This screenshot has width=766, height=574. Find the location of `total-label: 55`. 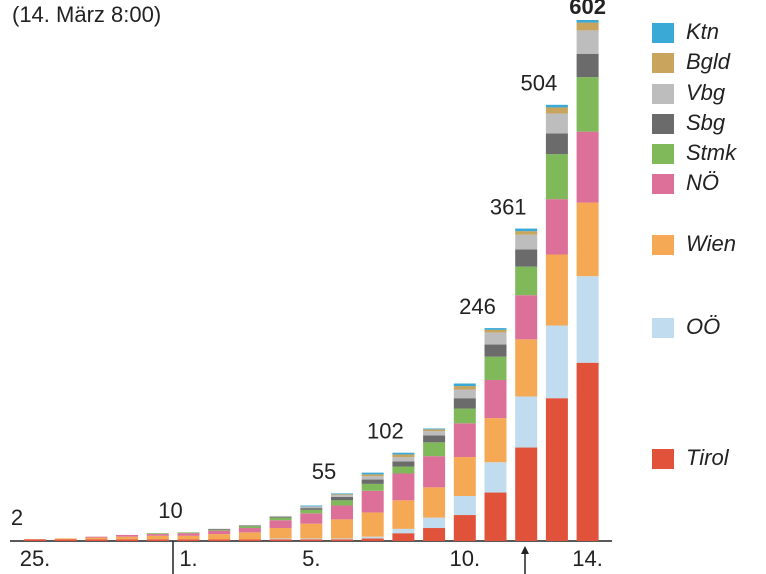

total-label: 55 is located at coordinates (324, 471).